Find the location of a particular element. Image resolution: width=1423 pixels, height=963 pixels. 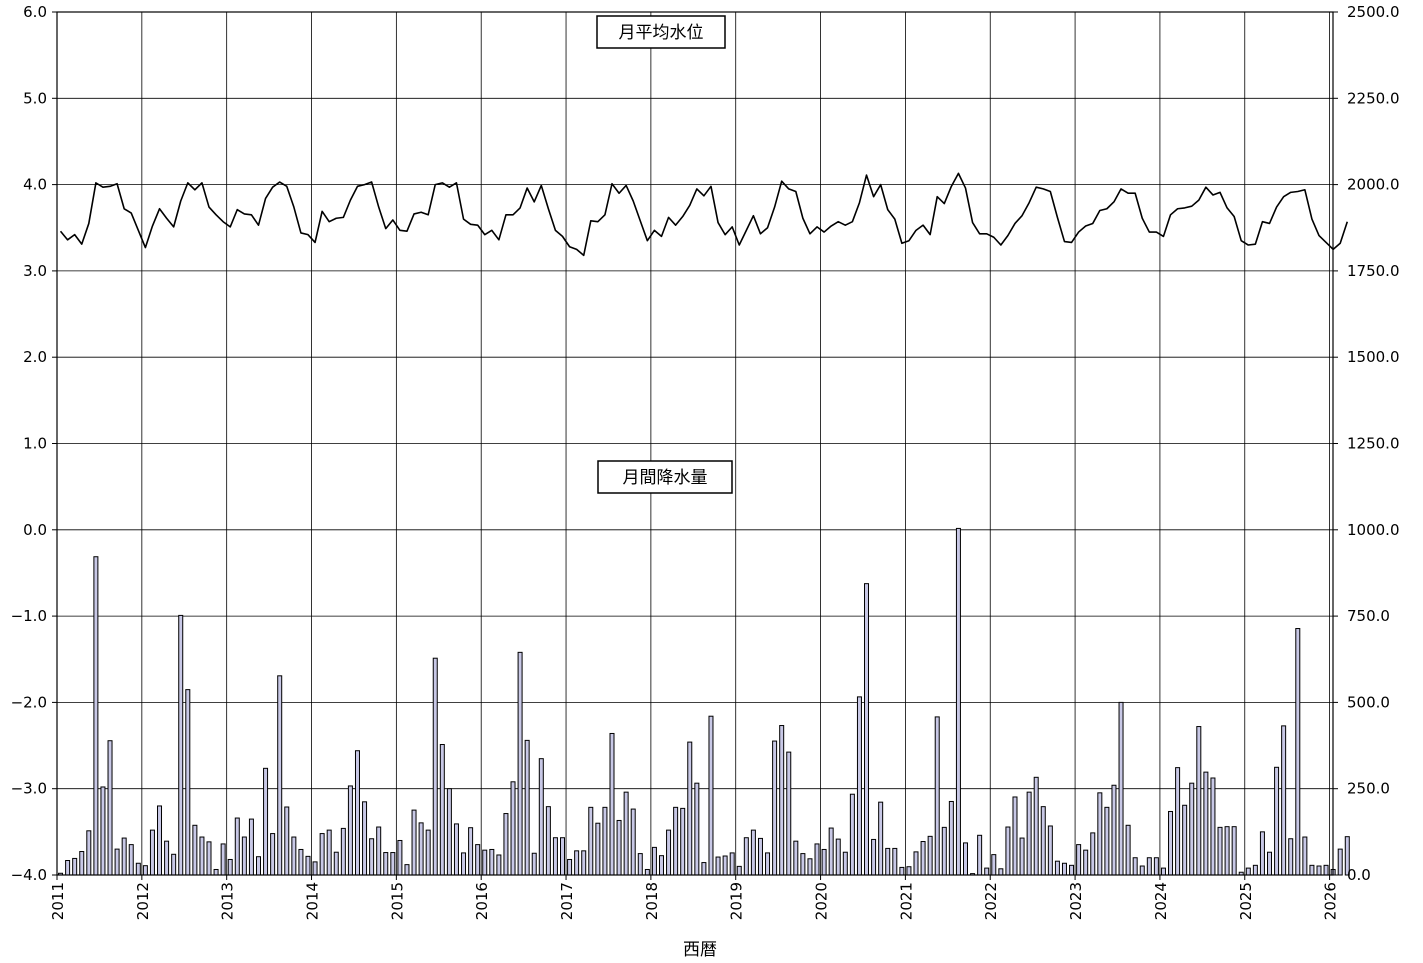

water-level-line is located at coordinates (704, 214).